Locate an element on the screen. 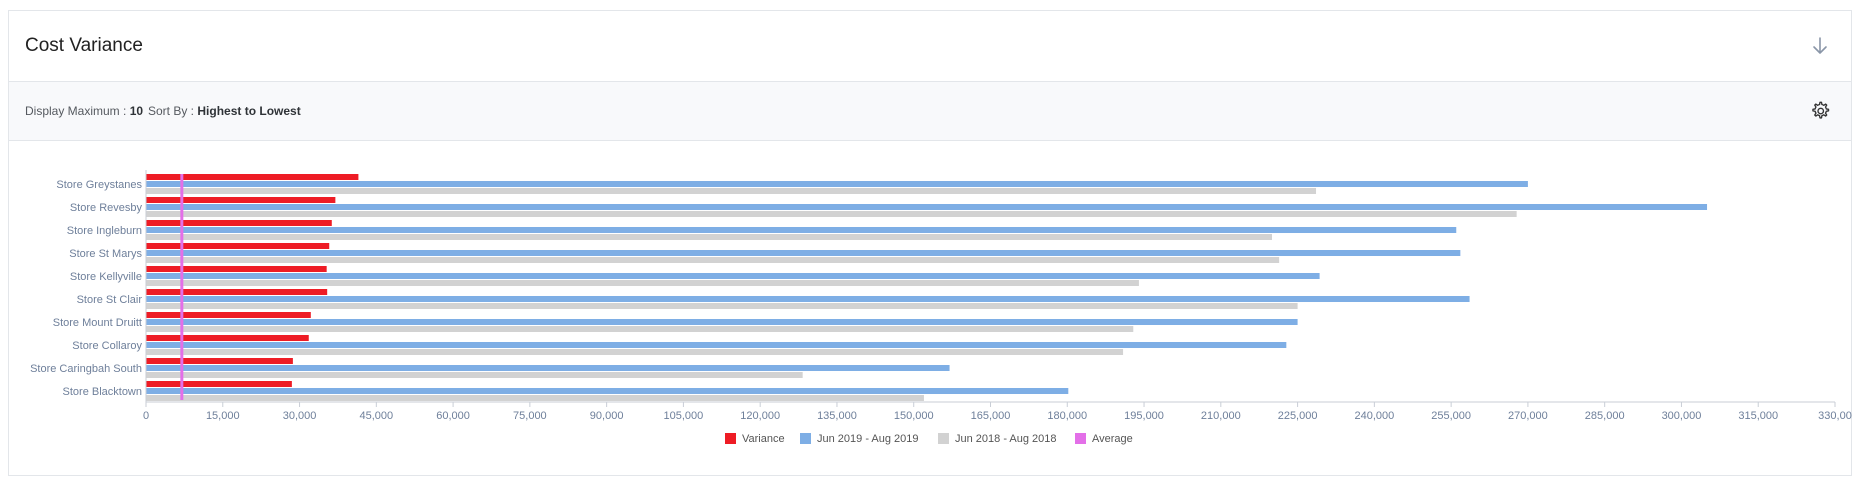 The width and height of the screenshot is (1862, 487). category-label-8: Store Caringbah South is located at coordinates (86, 369).